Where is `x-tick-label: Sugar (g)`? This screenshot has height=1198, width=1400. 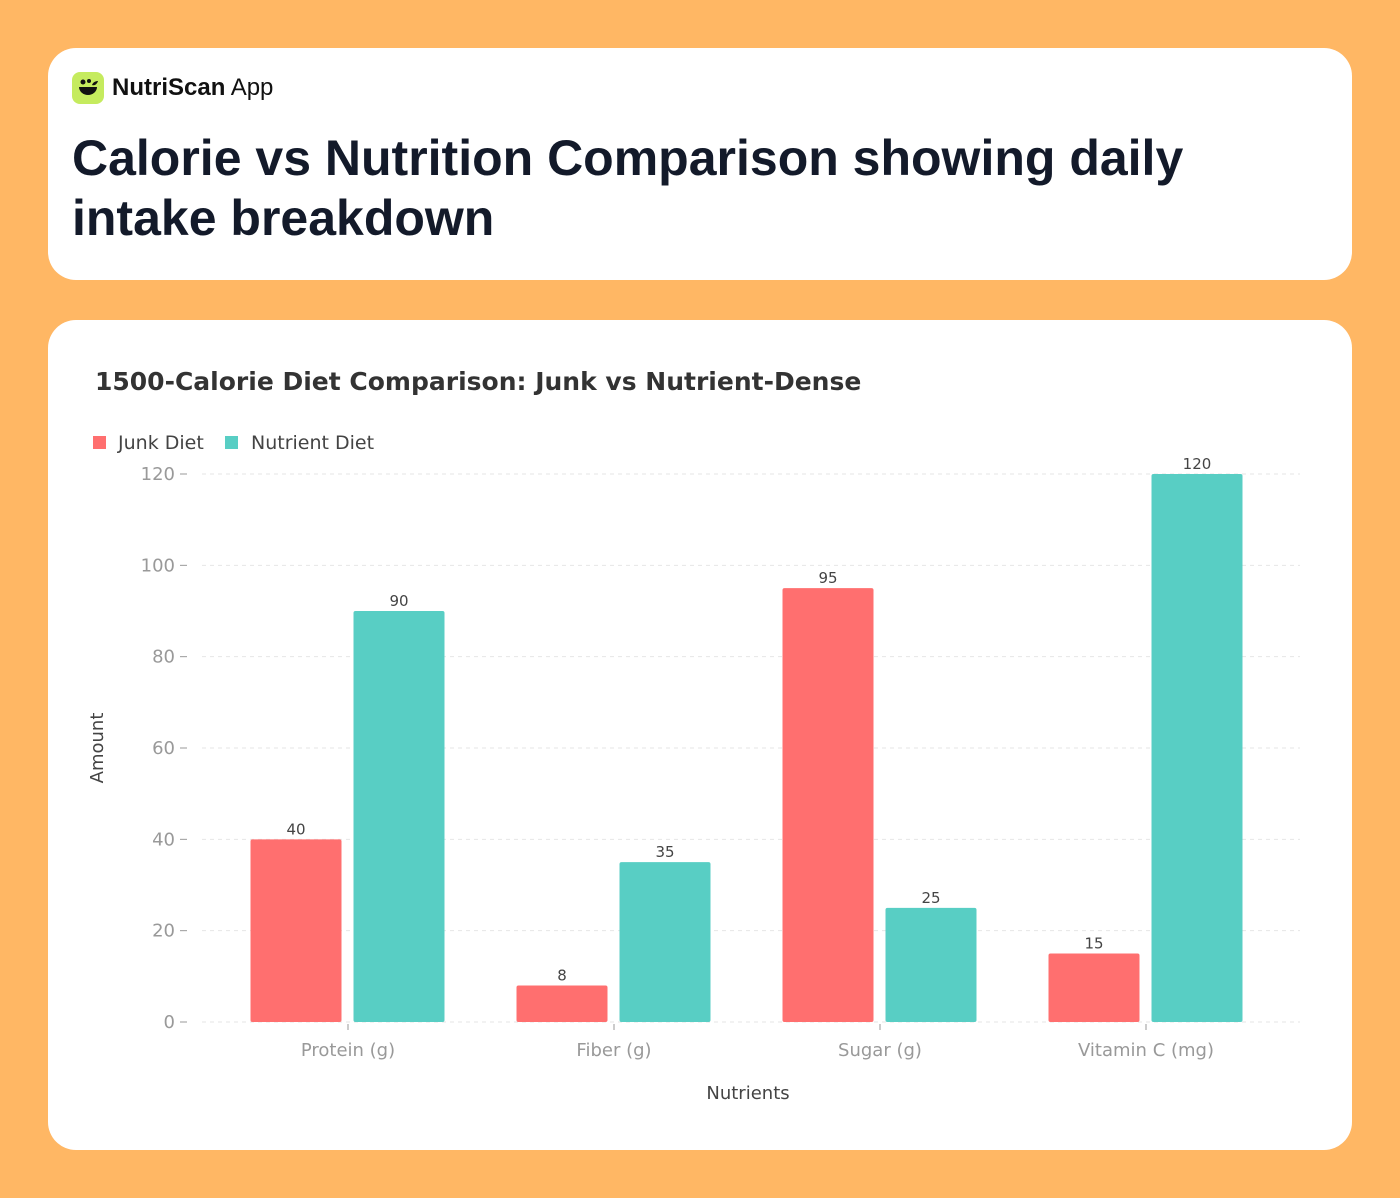 x-tick-label: Sugar (g) is located at coordinates (880, 1050).